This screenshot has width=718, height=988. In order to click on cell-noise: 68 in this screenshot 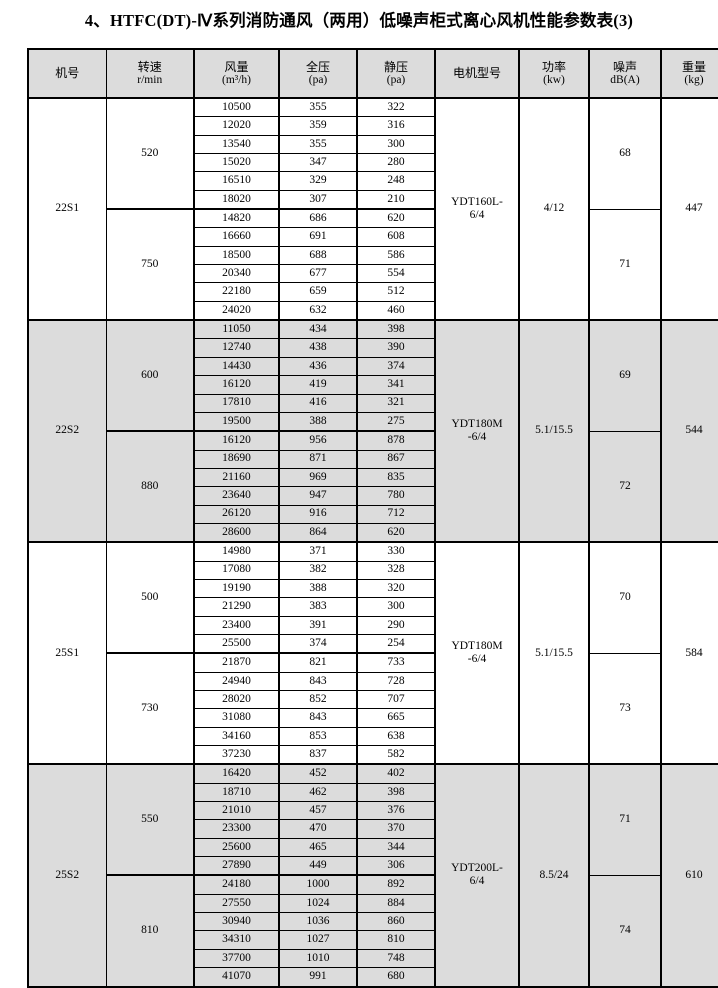, I will do `click(625, 153)`.